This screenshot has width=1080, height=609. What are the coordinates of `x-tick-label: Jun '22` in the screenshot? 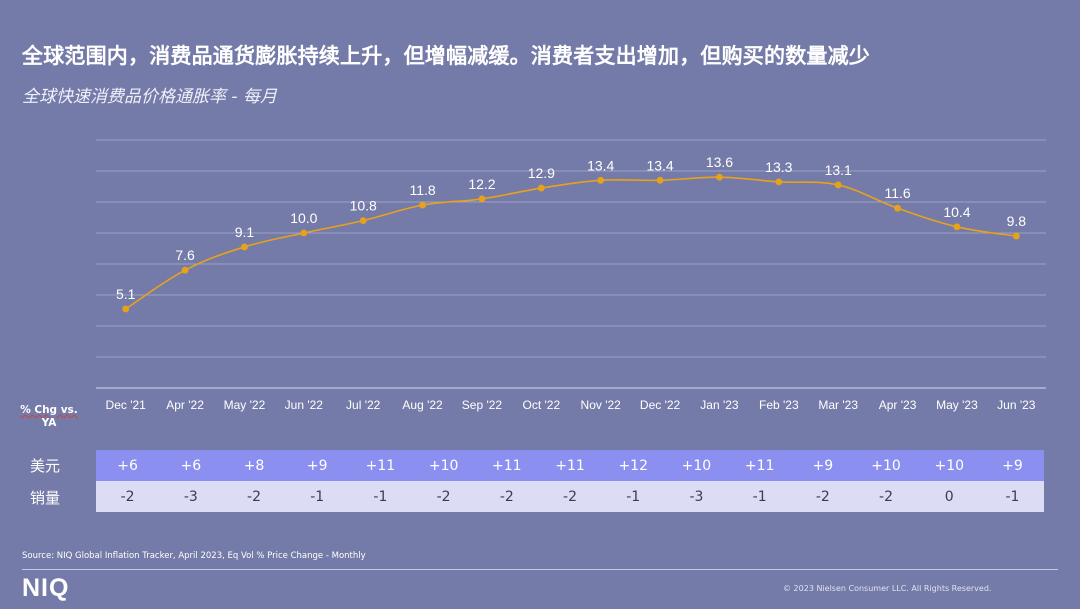 It's located at (304, 405).